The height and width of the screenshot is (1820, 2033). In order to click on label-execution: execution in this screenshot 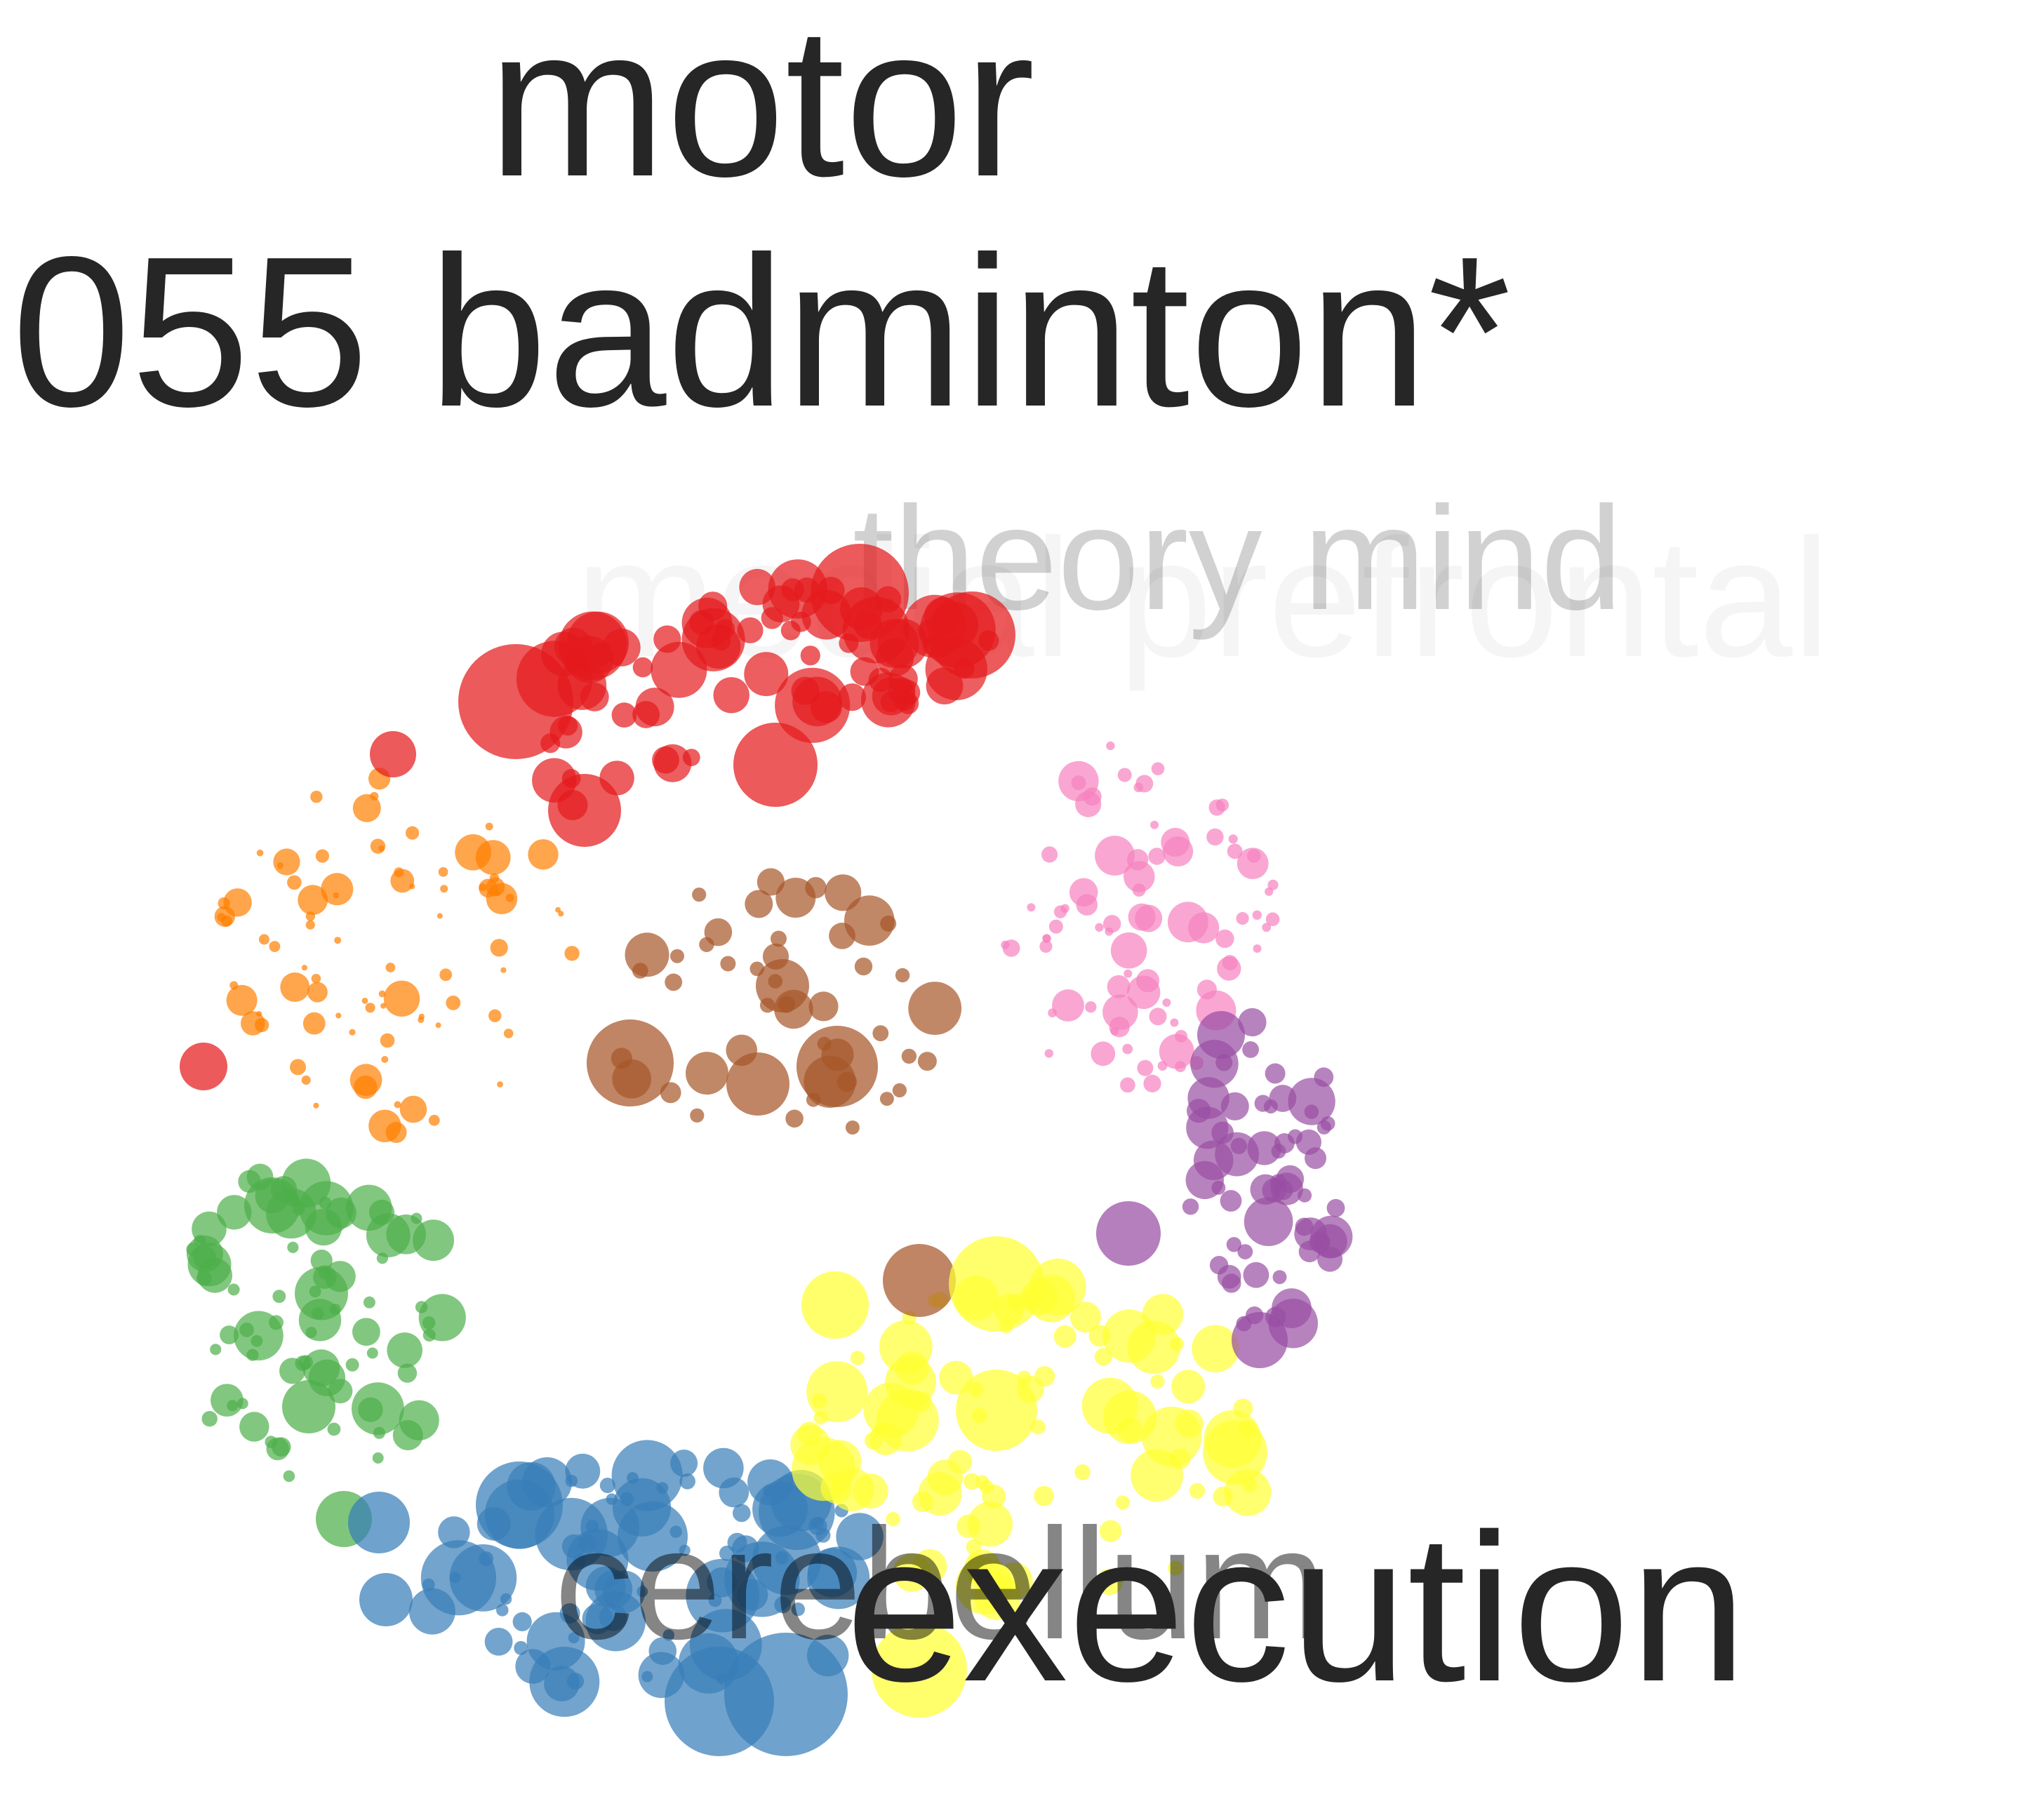, I will do `click(1296, 1607)`.